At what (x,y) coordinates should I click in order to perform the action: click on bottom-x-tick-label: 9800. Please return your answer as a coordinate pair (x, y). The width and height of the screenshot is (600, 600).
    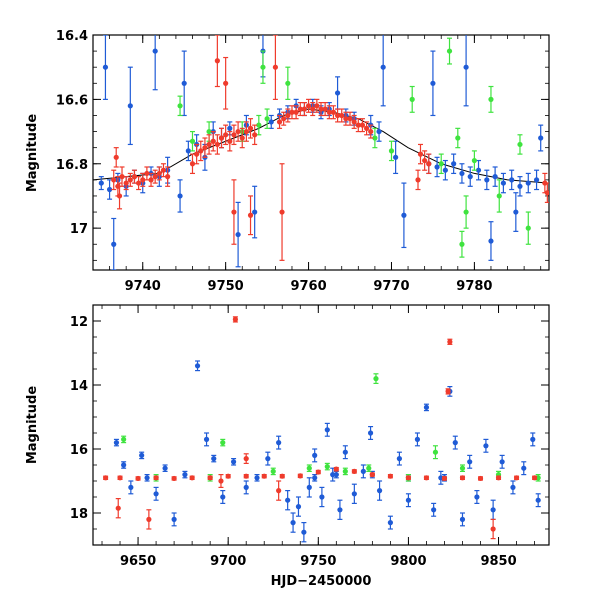
    Looking at the image, I should click on (408, 561).